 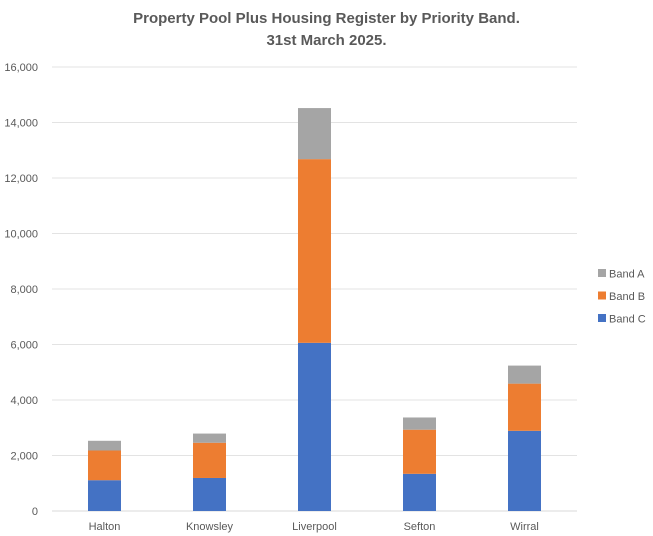 I want to click on legend-label: Band B, so click(x=627, y=297).